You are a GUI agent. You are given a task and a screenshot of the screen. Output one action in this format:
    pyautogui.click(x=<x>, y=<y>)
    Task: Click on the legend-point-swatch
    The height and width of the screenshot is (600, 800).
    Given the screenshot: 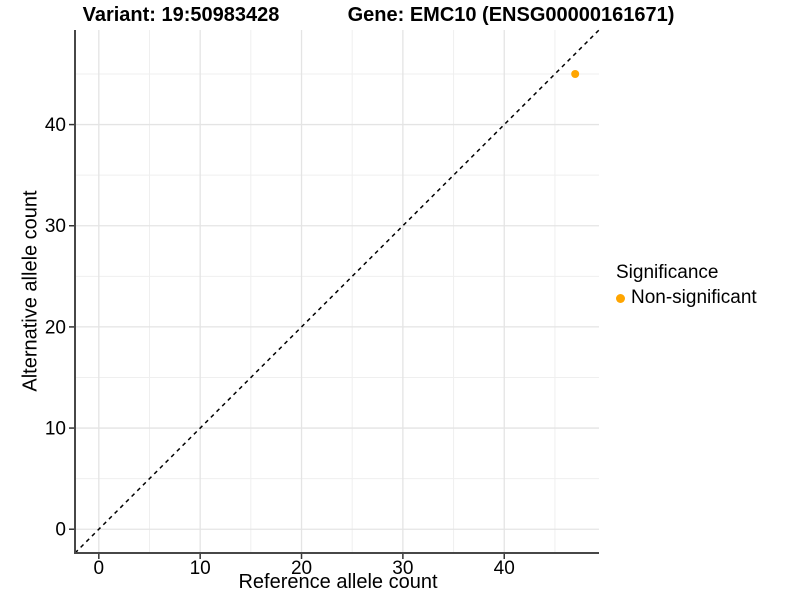 What is the action you would take?
    pyautogui.click(x=620, y=298)
    